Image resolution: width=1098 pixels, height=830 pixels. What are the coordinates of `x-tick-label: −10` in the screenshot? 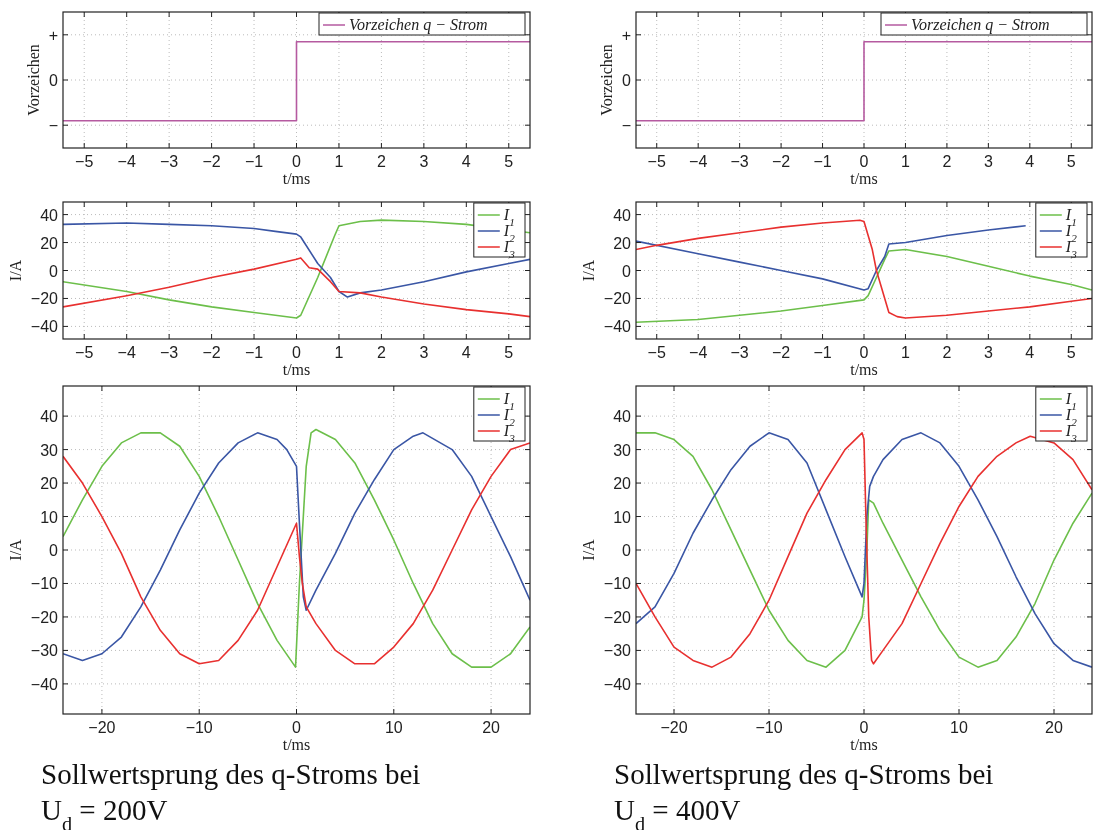 It's located at (199, 727).